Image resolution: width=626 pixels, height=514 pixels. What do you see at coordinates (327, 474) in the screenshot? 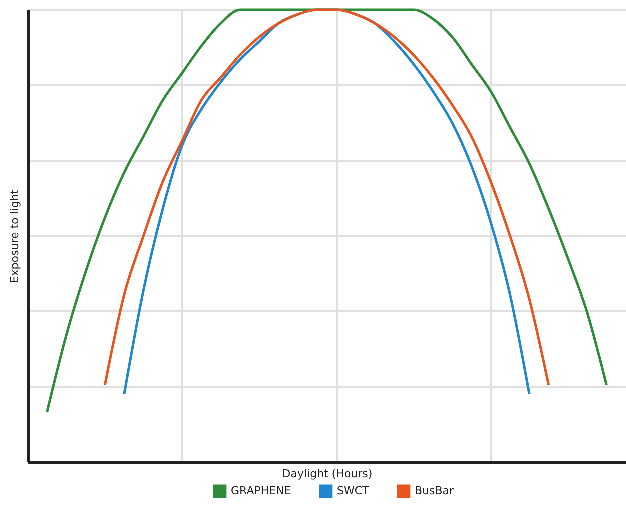
I see `x-axis-title: Daylight (Hours)` at bounding box center [327, 474].